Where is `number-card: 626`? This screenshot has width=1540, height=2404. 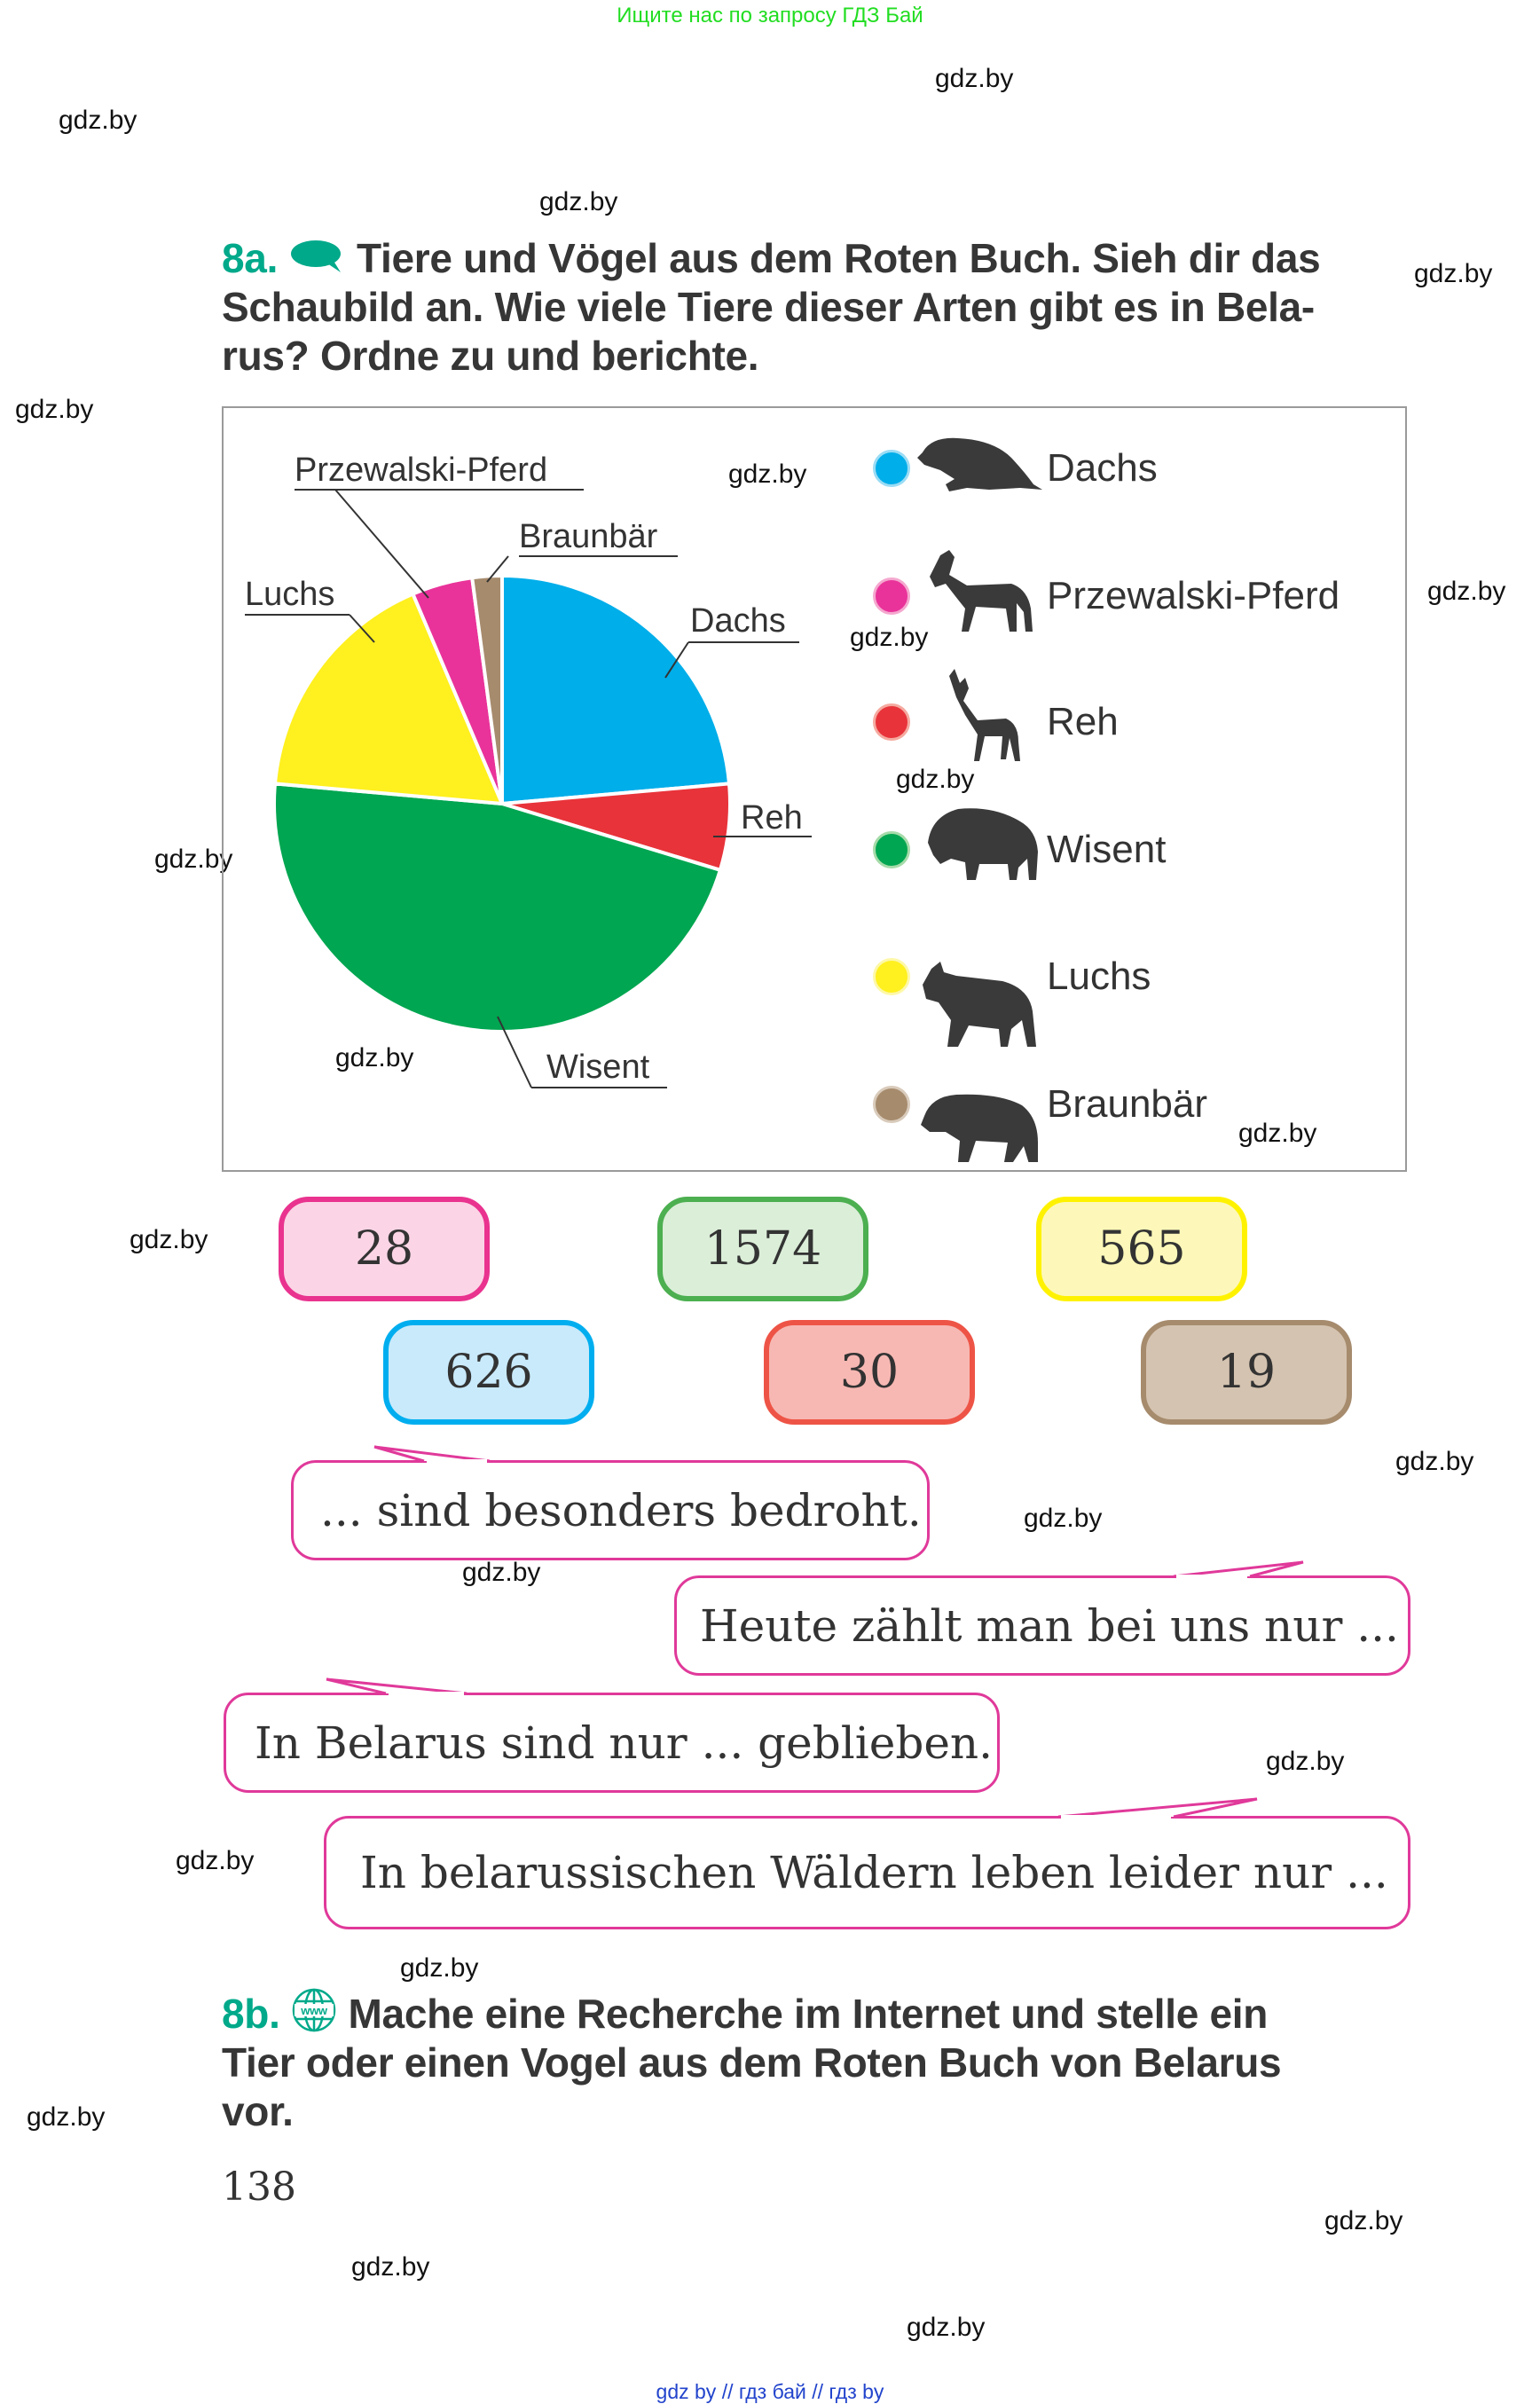
number-card: 626 is located at coordinates (488, 1372).